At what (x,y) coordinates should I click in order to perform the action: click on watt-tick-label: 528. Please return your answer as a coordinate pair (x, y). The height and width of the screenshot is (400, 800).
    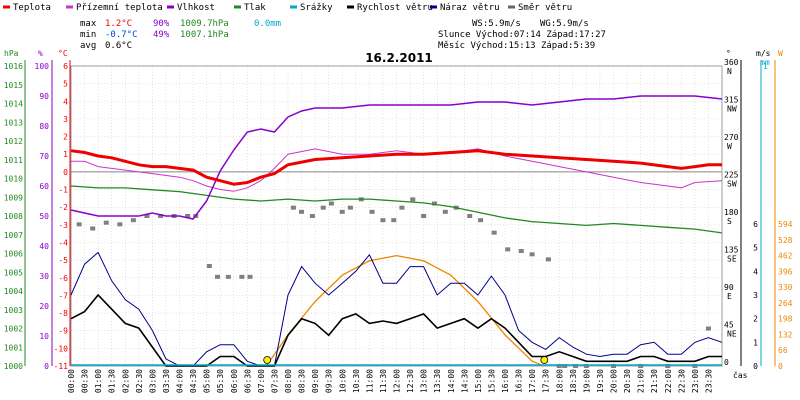
    Looking at the image, I should click on (785, 240).